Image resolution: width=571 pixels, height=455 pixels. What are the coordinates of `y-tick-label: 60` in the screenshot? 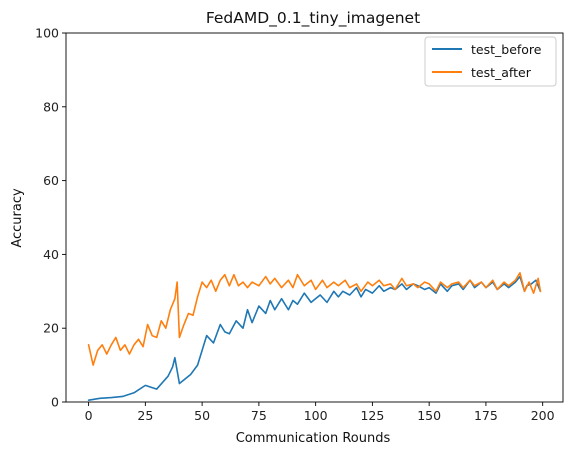 It's located at (51, 180).